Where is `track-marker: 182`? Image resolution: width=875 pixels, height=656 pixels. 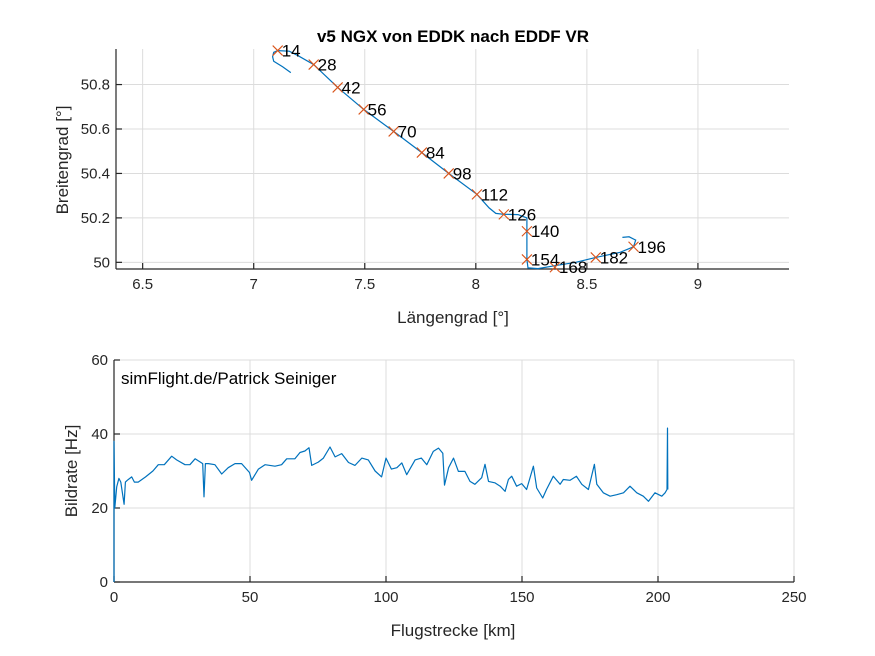
track-marker: 182 is located at coordinates (609, 257).